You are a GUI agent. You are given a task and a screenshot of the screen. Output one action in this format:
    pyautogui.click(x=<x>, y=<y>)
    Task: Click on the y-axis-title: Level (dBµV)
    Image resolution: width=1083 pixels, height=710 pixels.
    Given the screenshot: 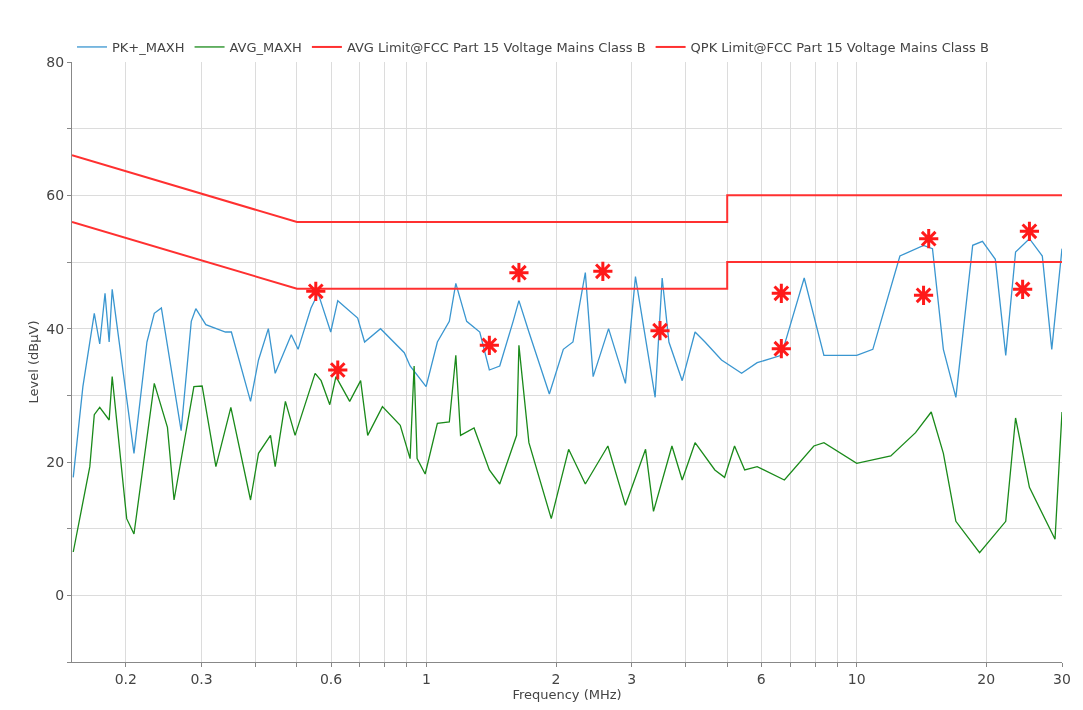 What is the action you would take?
    pyautogui.click(x=34, y=362)
    